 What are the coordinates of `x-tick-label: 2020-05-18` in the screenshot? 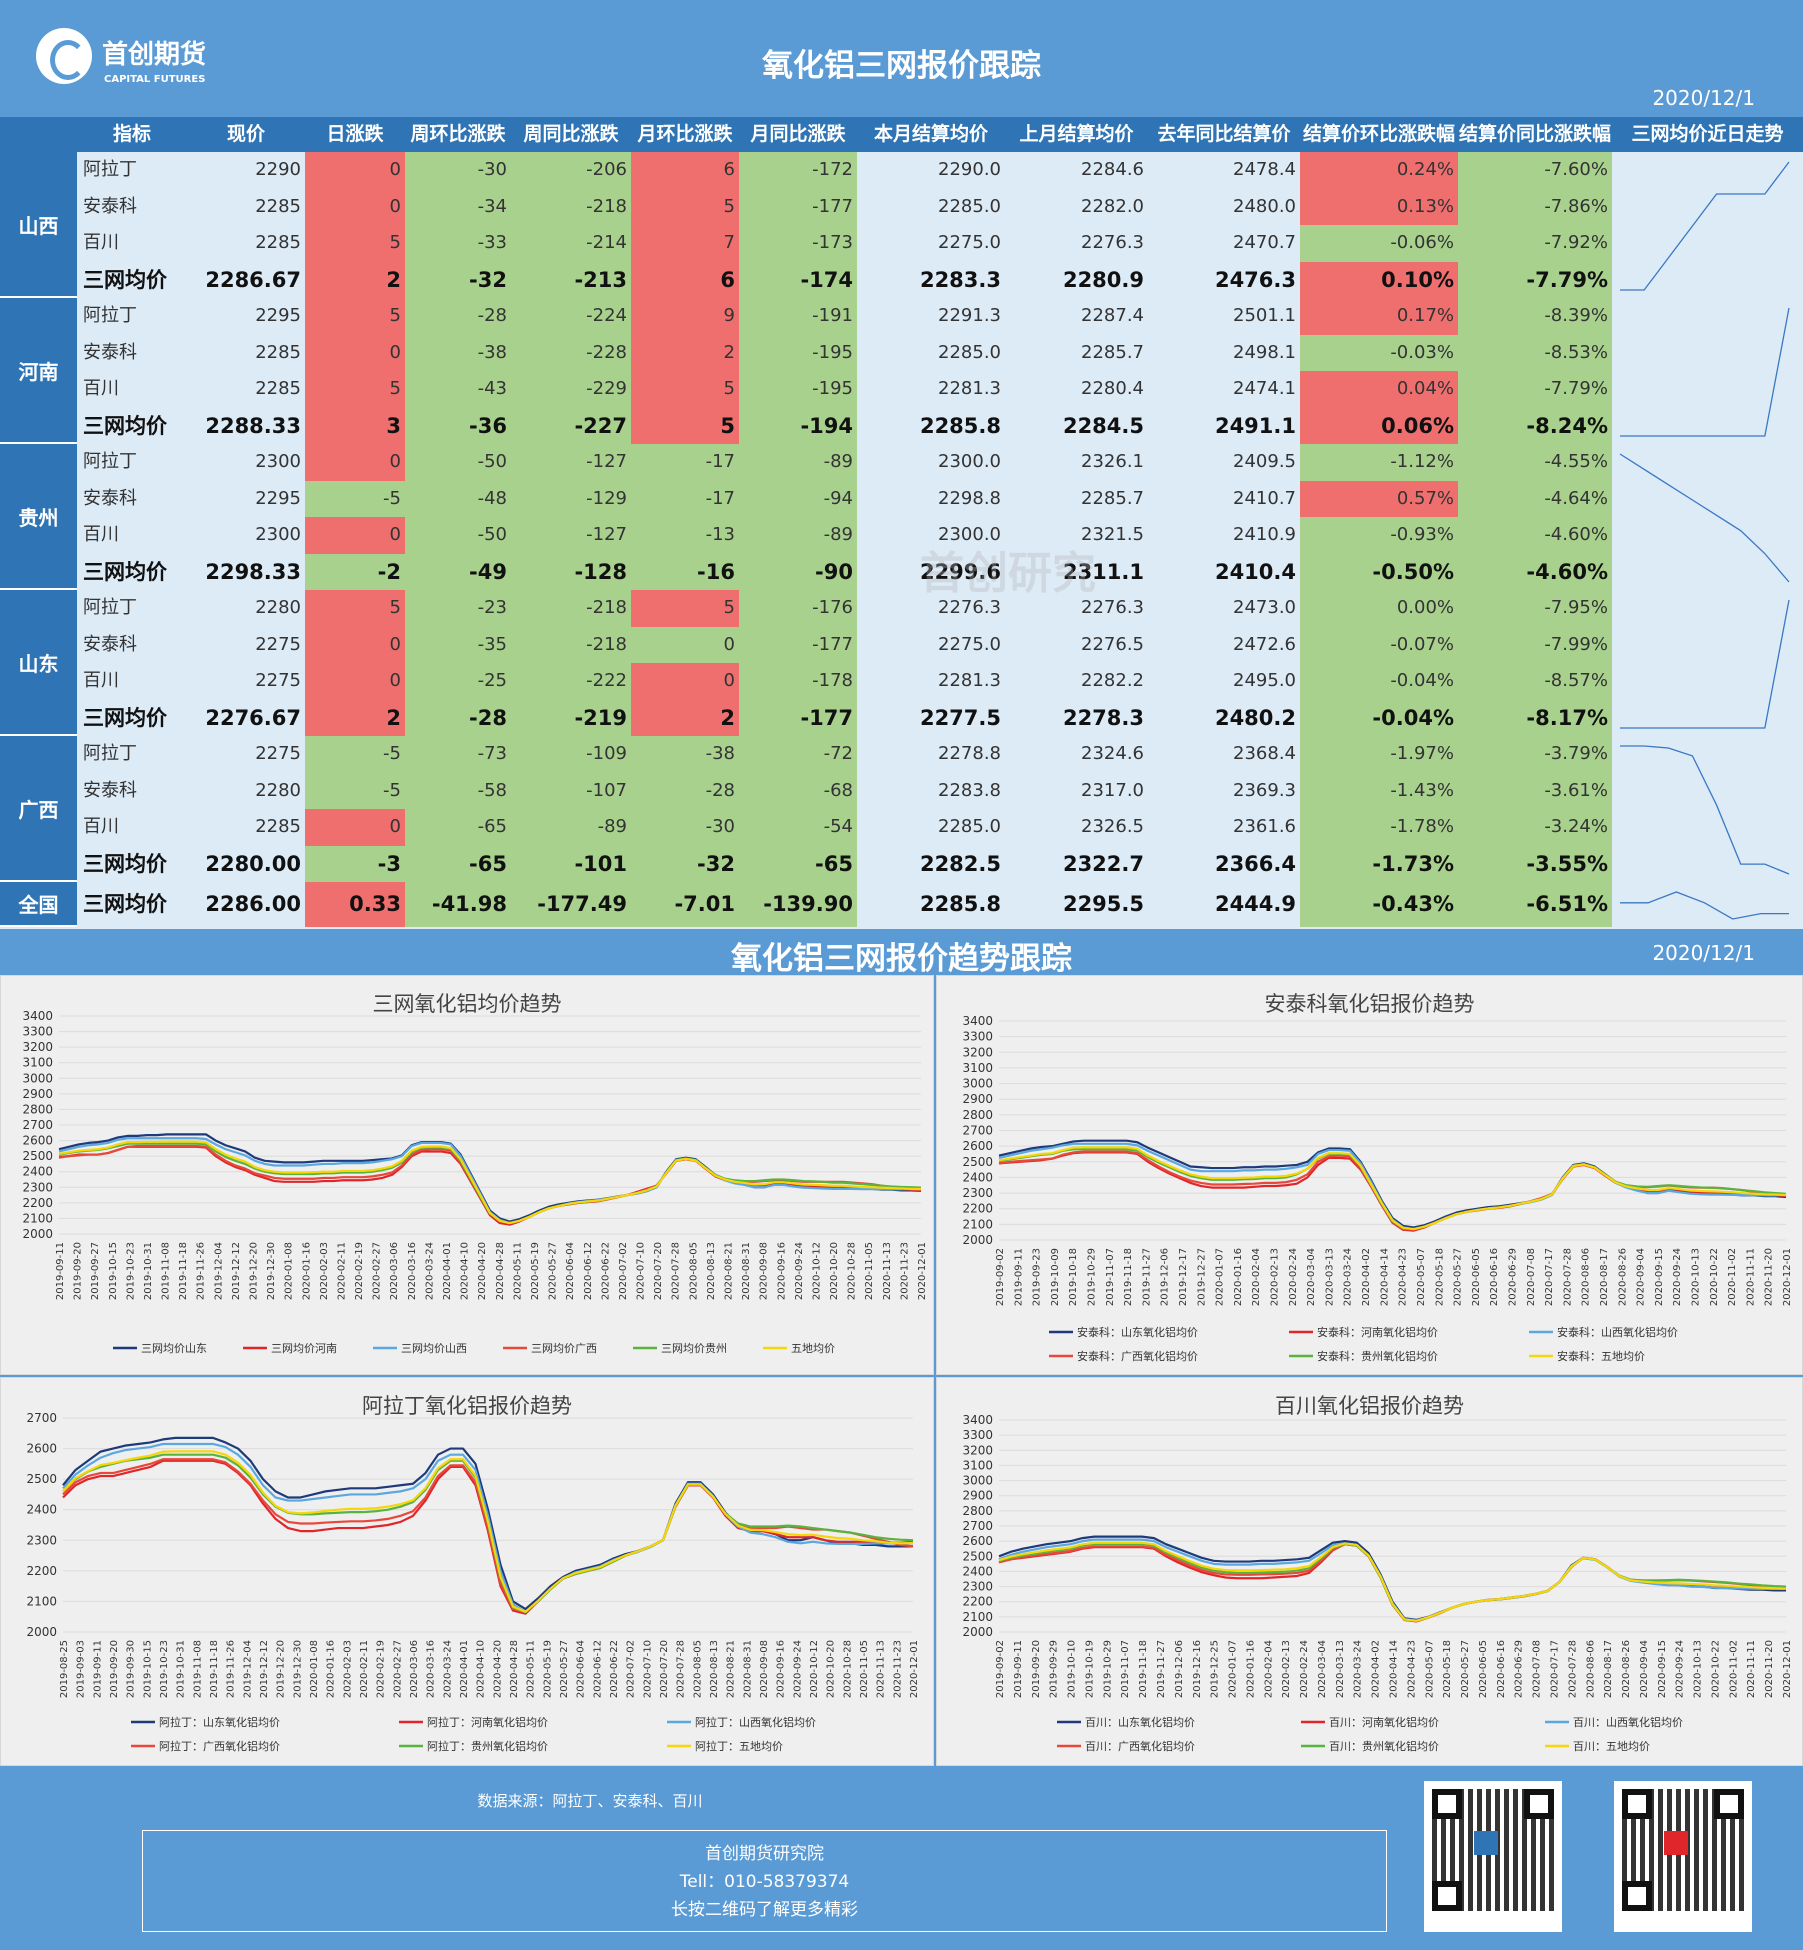 It's located at (1447, 1669).